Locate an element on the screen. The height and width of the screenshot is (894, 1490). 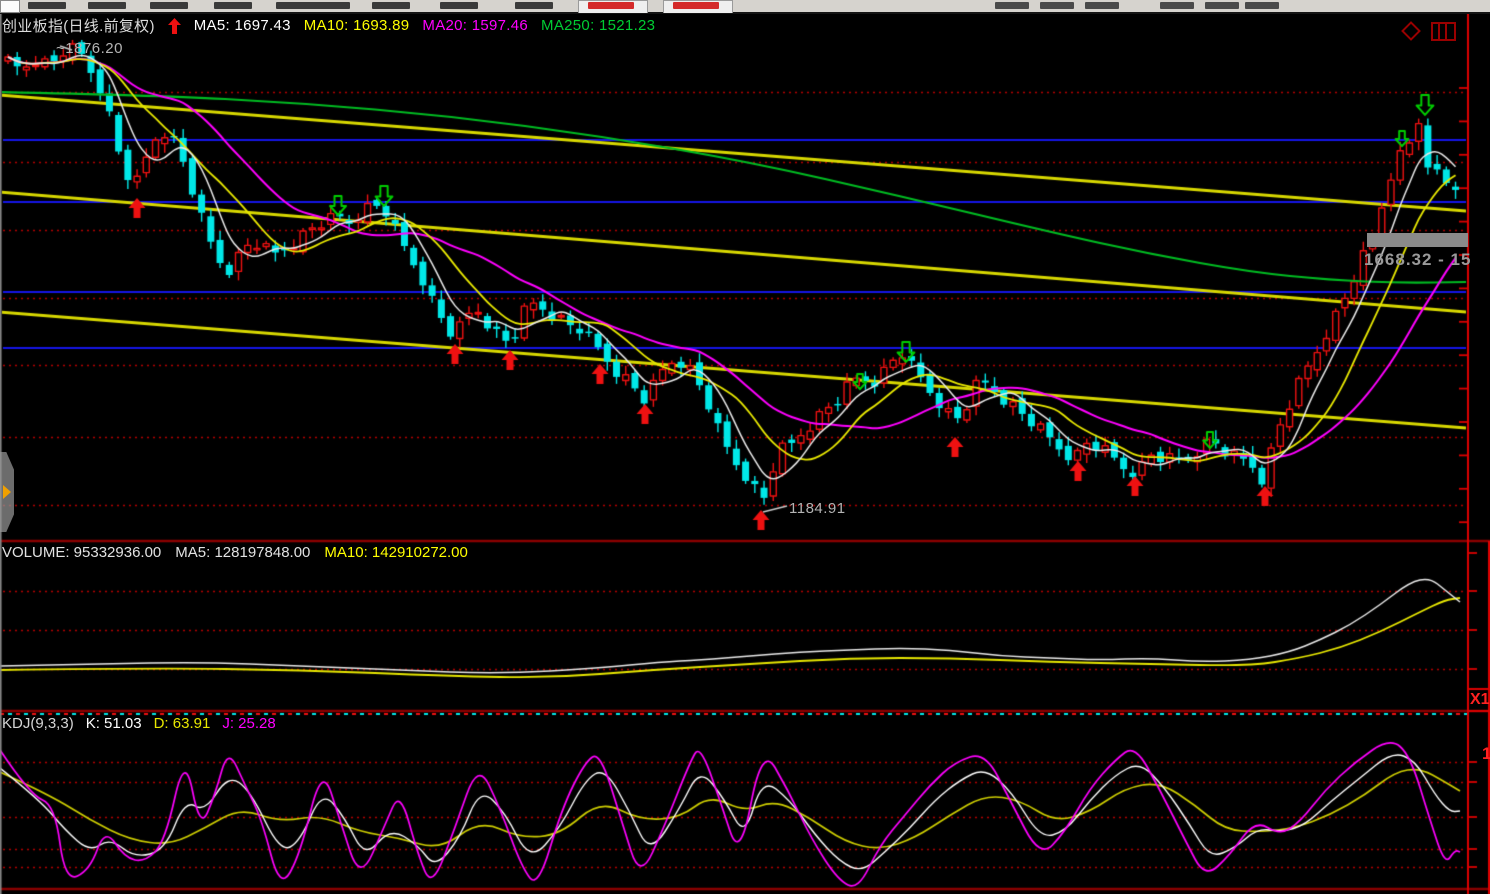
volume-ma5-value: MA5: 128197848.00 is located at coordinates (243, 552).